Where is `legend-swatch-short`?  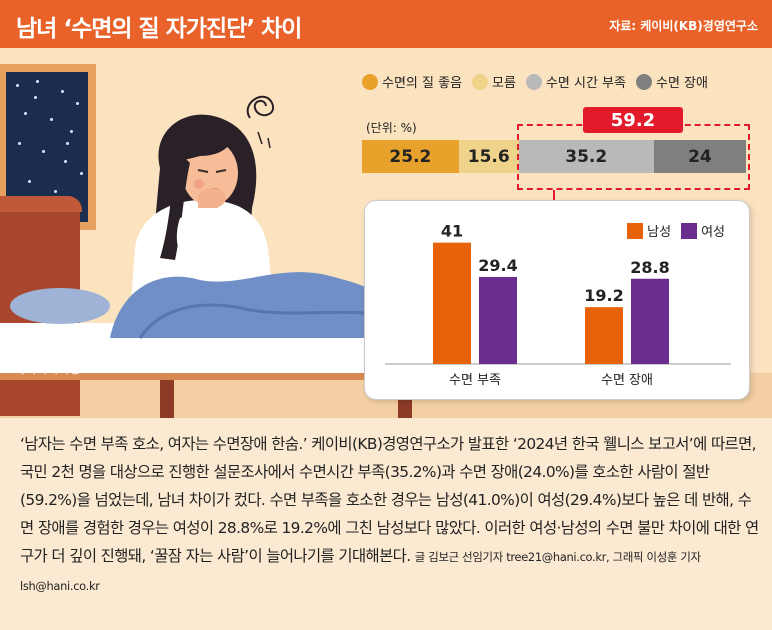 legend-swatch-short is located at coordinates (533, 81).